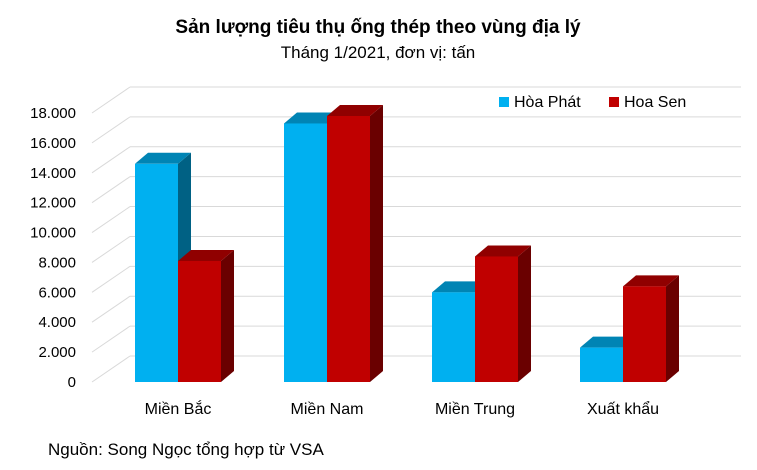 This screenshot has width=757, height=470. What do you see at coordinates (53, 113) in the screenshot?
I see `y-tick-label: 18.000` at bounding box center [53, 113].